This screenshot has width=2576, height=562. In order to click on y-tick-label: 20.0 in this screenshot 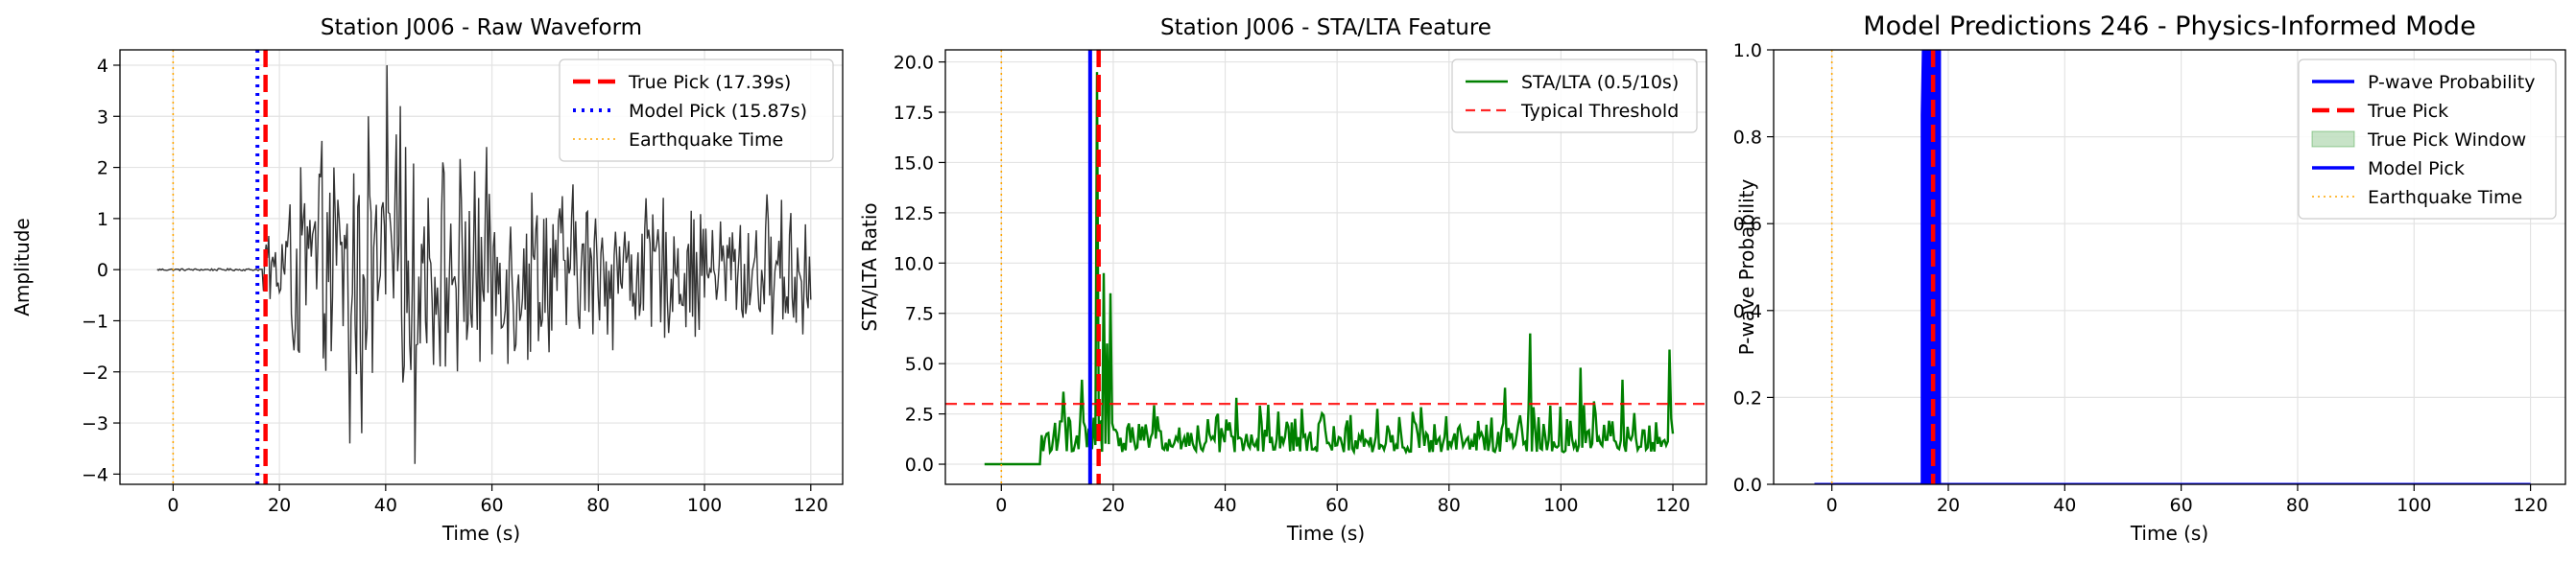, I will do `click(914, 64)`.